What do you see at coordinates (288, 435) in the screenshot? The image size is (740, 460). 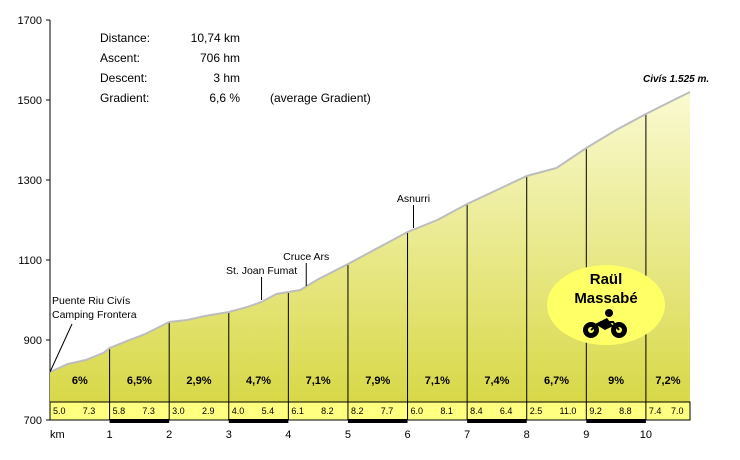 I see `km-label: 4` at bounding box center [288, 435].